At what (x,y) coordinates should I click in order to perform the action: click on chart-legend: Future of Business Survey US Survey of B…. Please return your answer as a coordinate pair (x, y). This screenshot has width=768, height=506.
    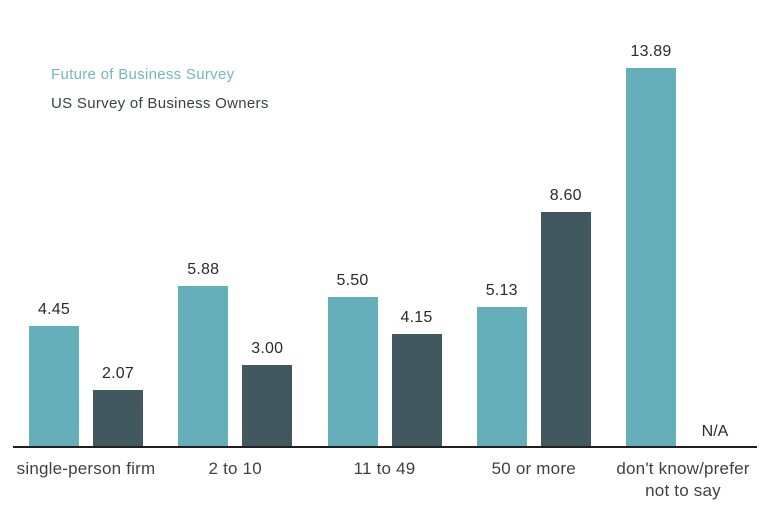
    Looking at the image, I should click on (160, 89).